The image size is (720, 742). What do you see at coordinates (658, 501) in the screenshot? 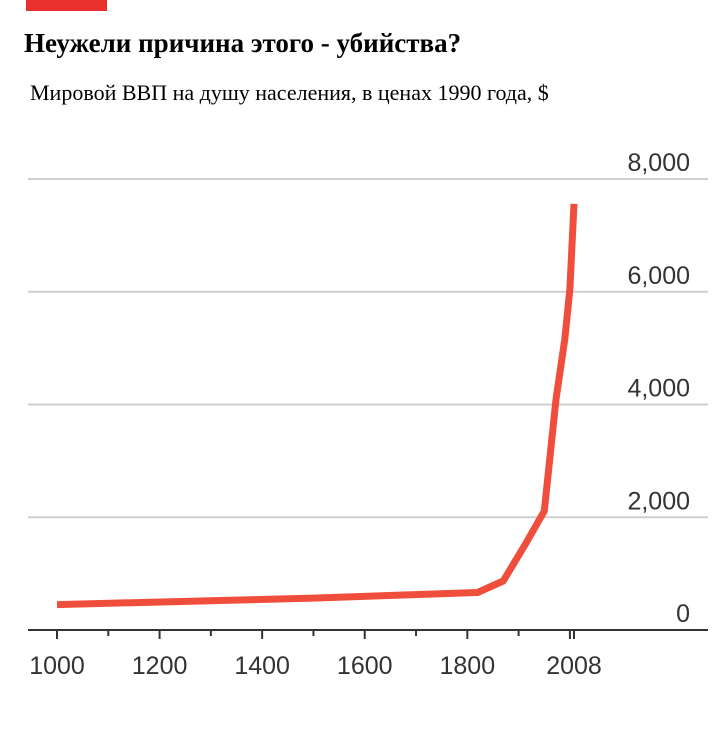
I see `y-tick-label: 2,000` at bounding box center [658, 501].